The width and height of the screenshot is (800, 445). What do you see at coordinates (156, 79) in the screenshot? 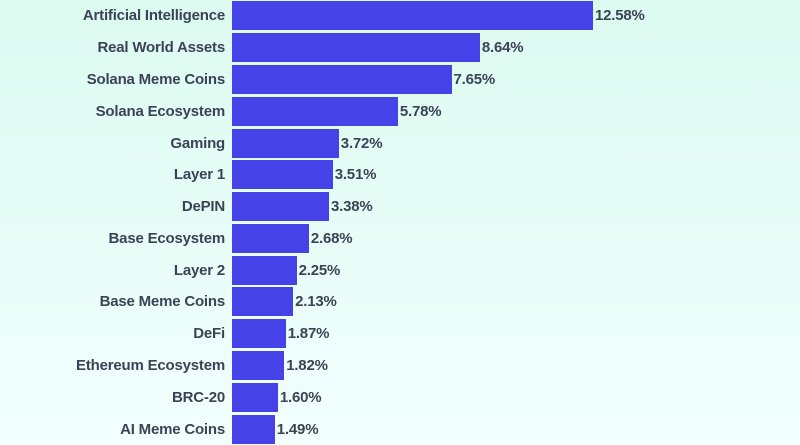
I see `category-label: Solana Meme Coins` at bounding box center [156, 79].